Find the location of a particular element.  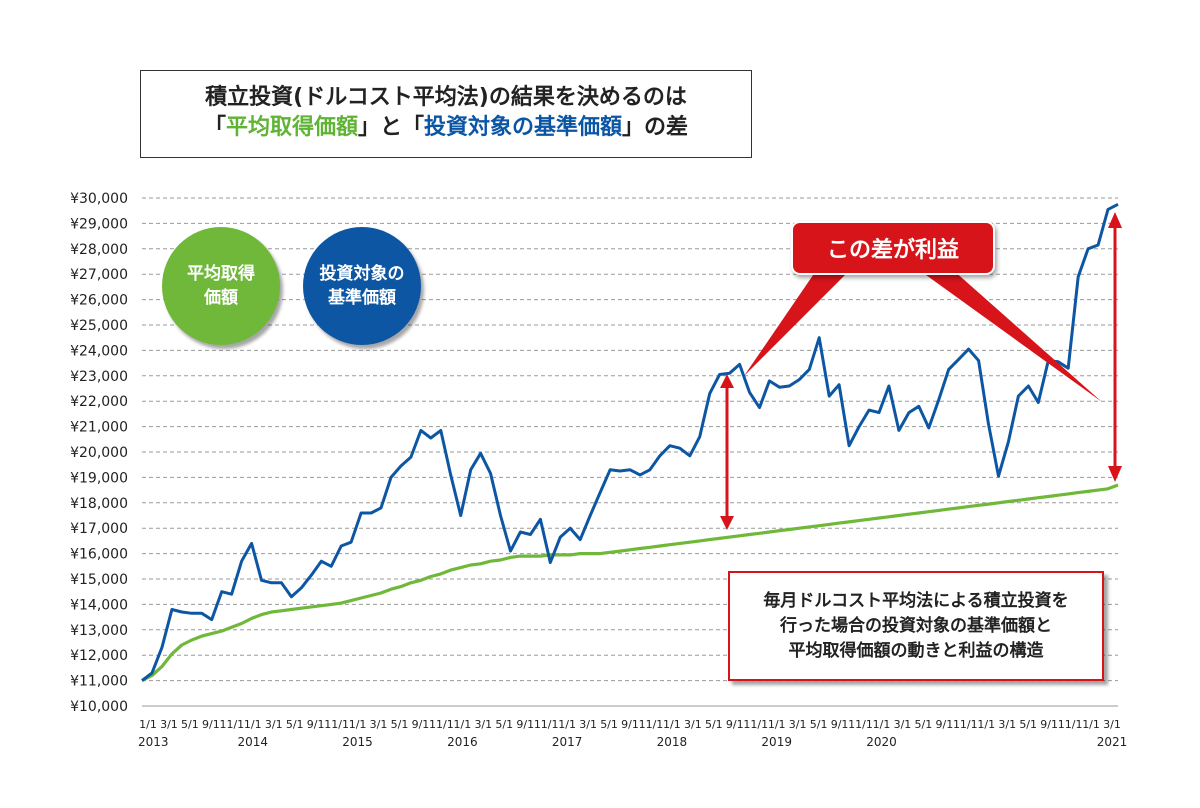

y-tick-label: ¥17,000 is located at coordinates (99, 529).